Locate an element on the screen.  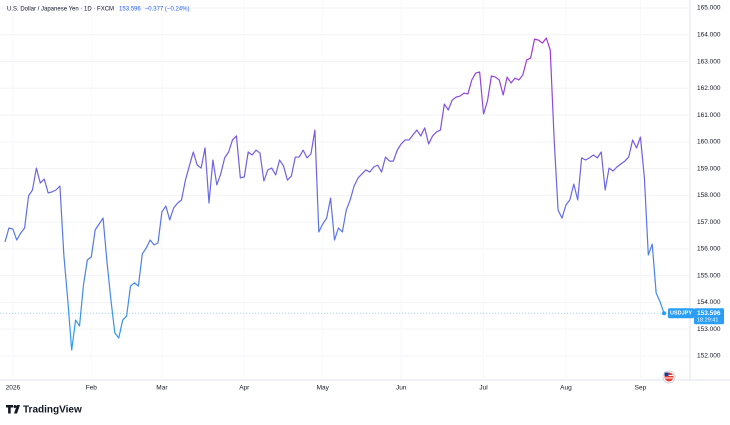
x-tick-label: Aug is located at coordinates (566, 388).